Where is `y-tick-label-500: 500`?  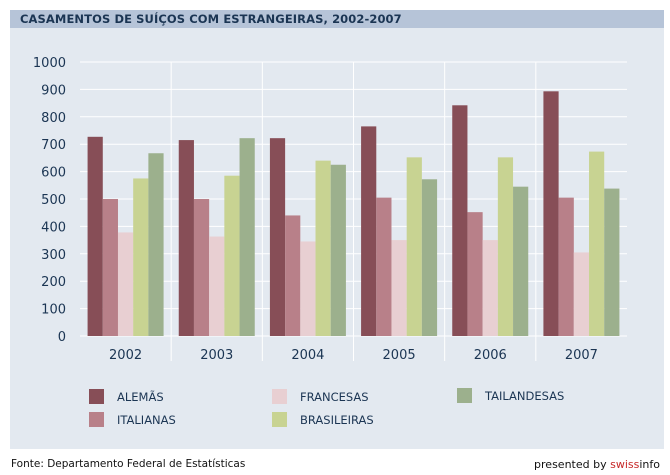 y-tick-label-500: 500 is located at coordinates (53, 200).